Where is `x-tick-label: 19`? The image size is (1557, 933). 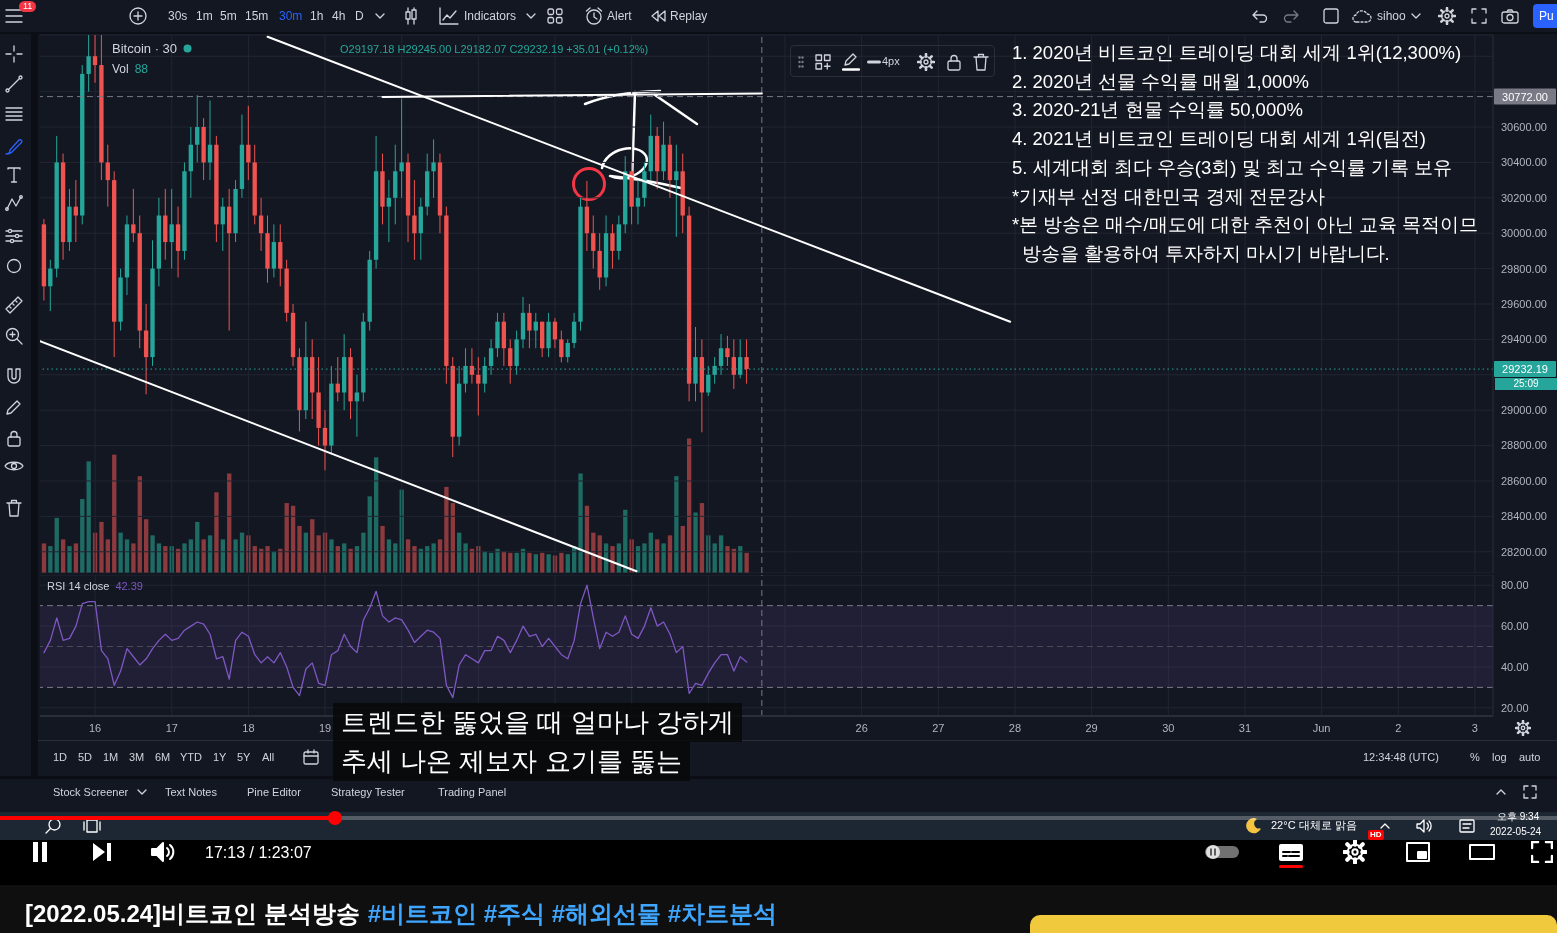
x-tick-label: 19 is located at coordinates (325, 727).